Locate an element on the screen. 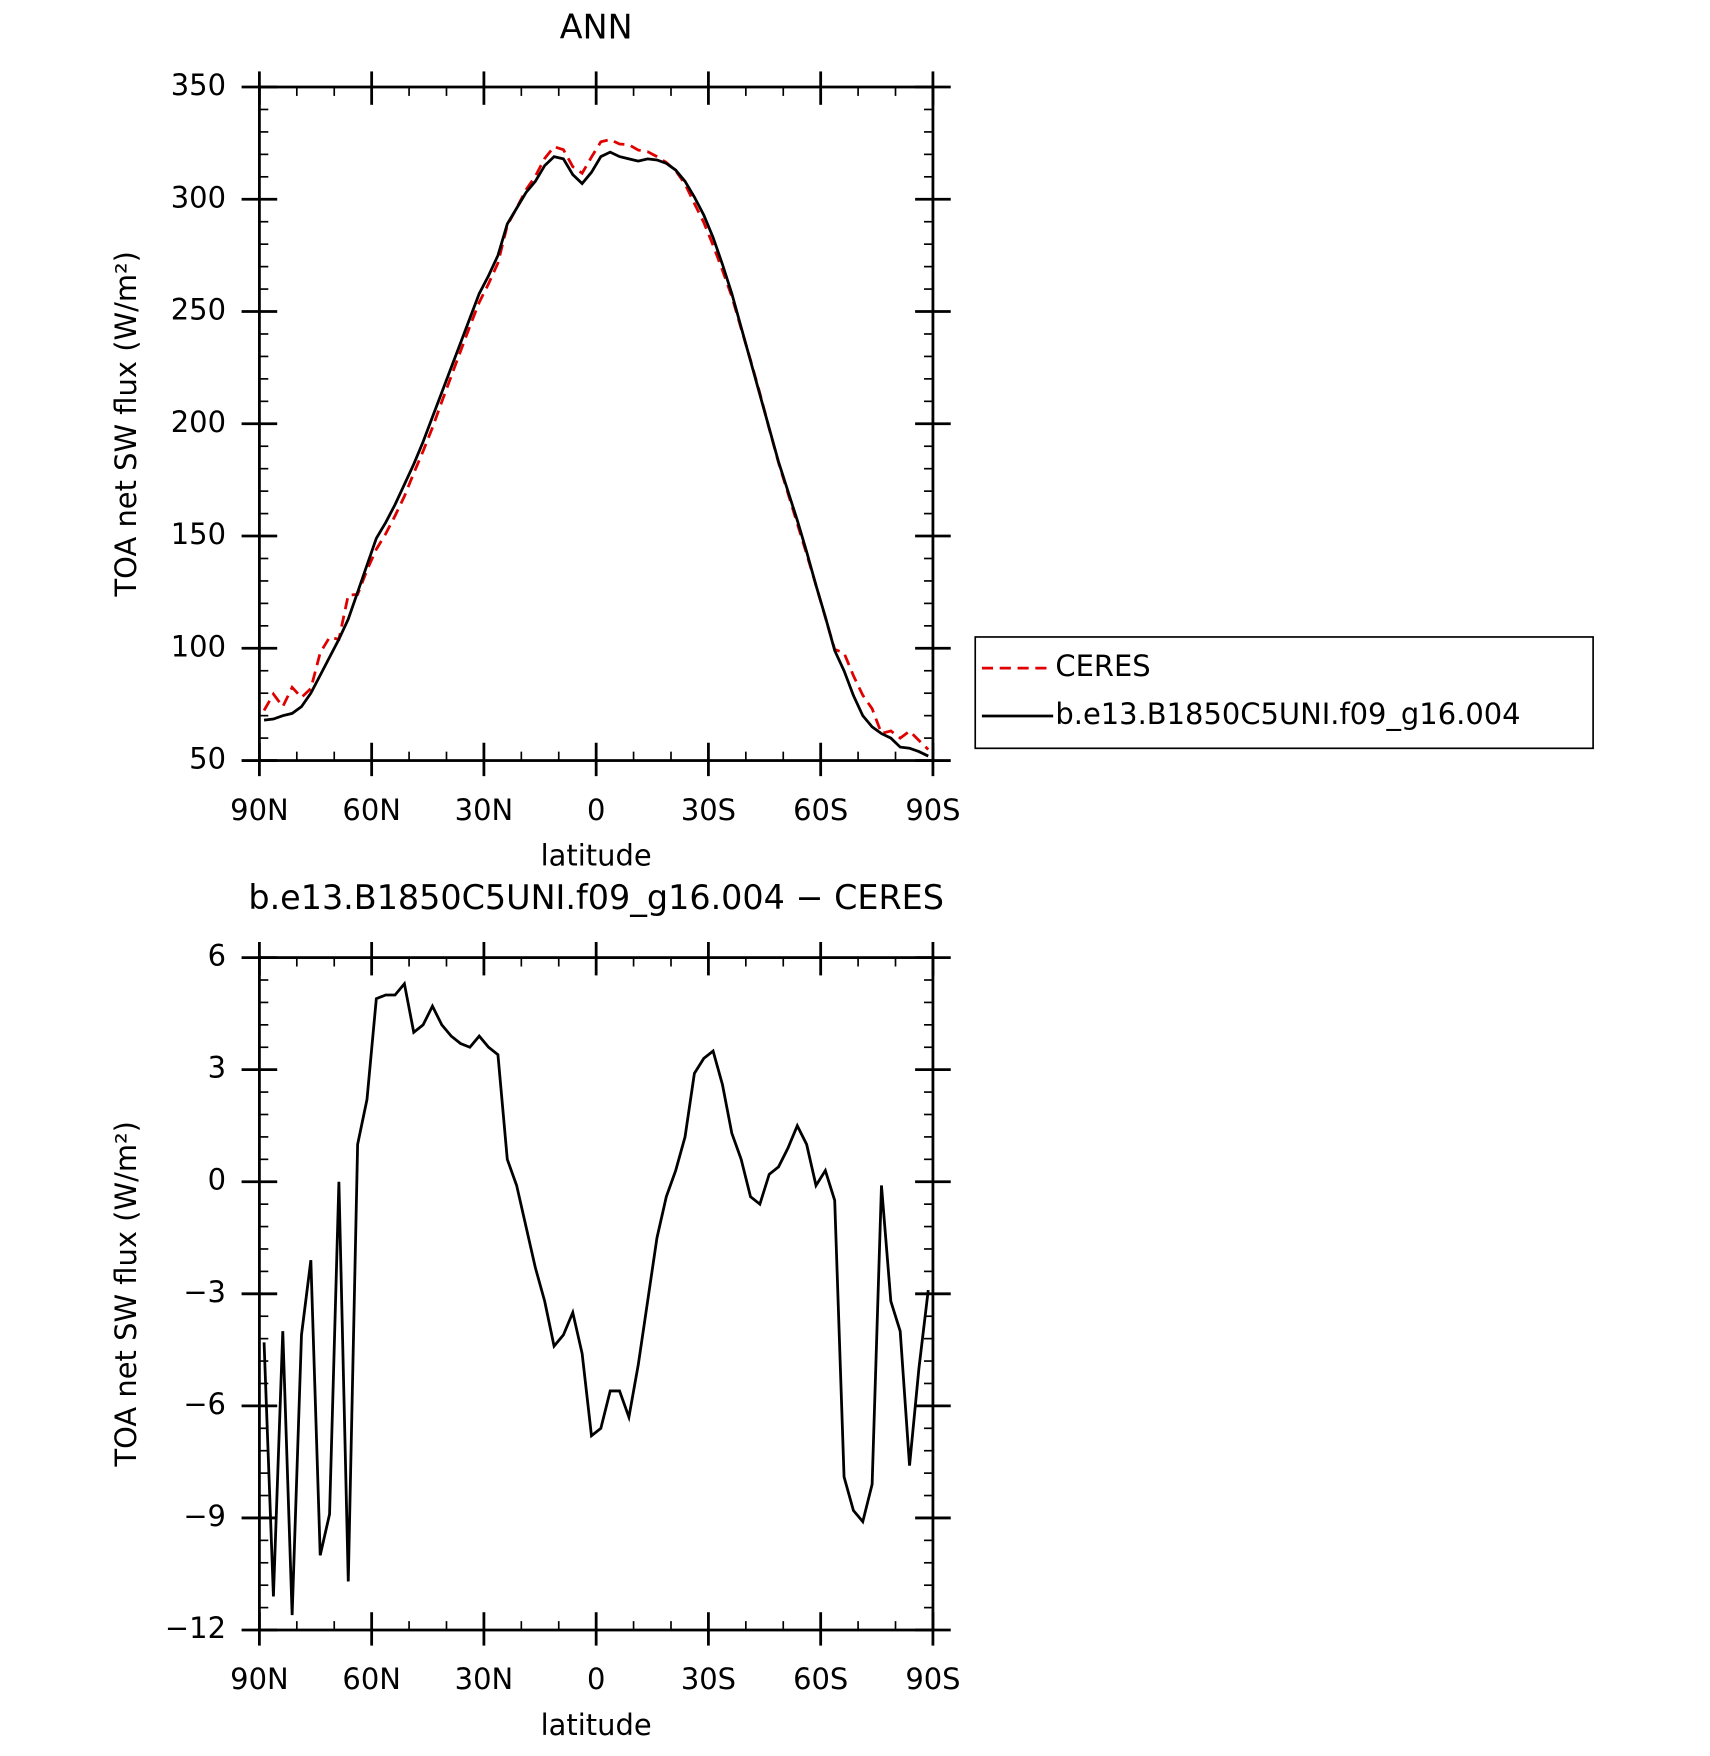 This screenshot has height=1756, width=1710. legend-label: b.e13.B1850C5UNI.f09_g16.004 is located at coordinates (1287, 714).